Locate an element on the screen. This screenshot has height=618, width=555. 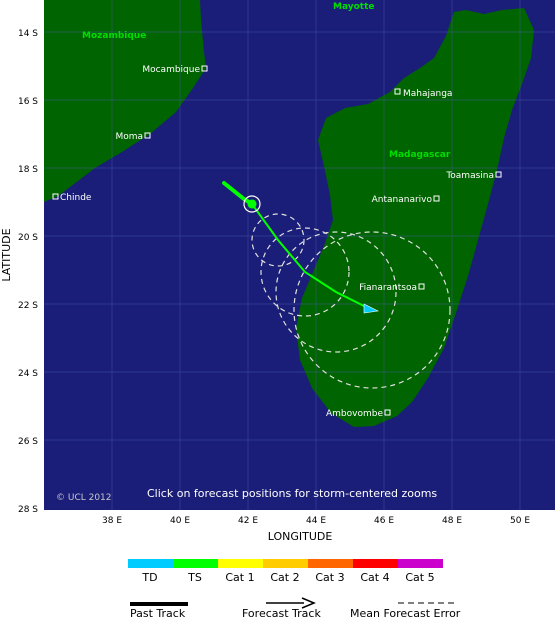
error-circle-12h is located at coordinates (278, 240).